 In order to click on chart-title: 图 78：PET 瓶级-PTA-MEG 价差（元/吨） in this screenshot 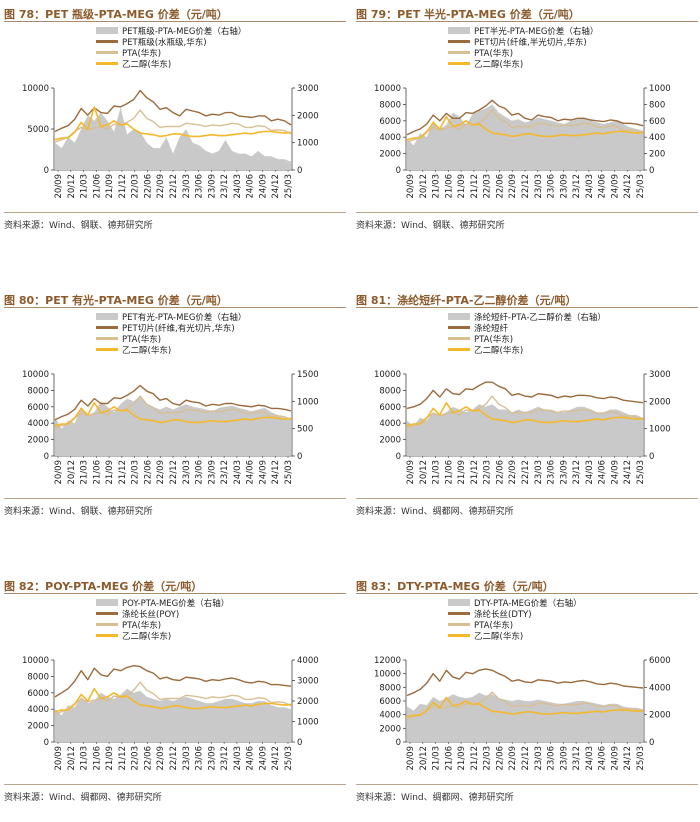, I will do `click(116, 14)`.